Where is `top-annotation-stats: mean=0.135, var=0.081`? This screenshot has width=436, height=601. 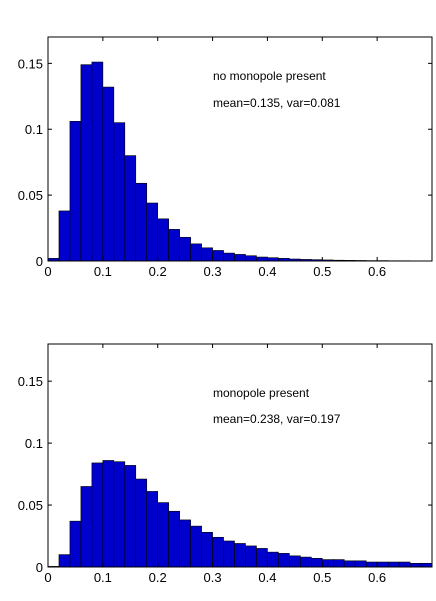 top-annotation-stats: mean=0.135, var=0.081 is located at coordinates (277, 103).